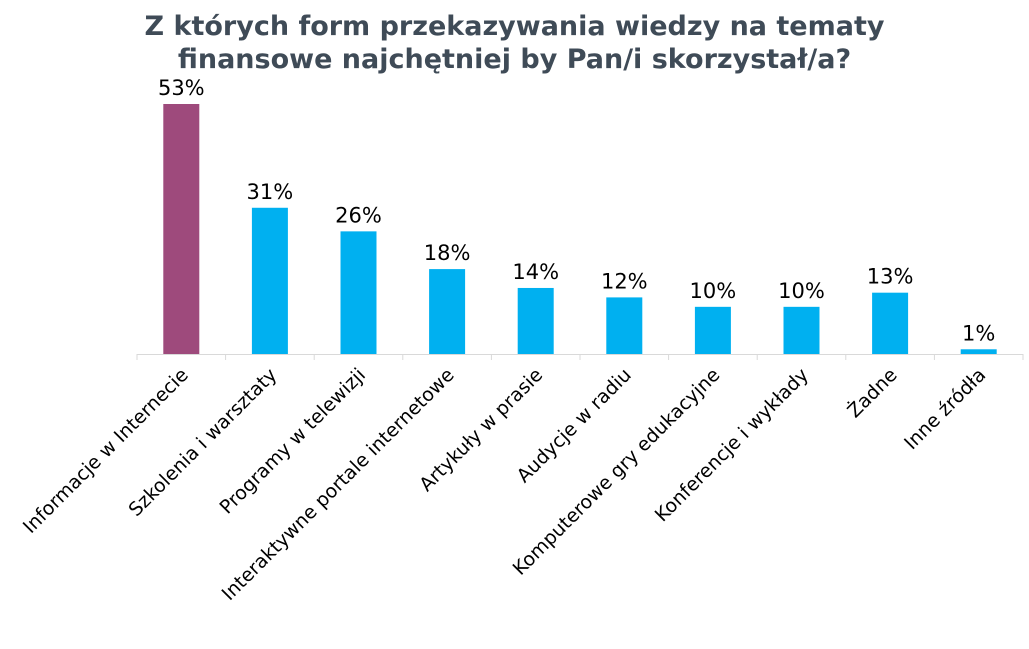 Image resolution: width=1029 pixels, height=649 pixels. What do you see at coordinates (890, 277) in the screenshot?
I see `data-label-9: 13%` at bounding box center [890, 277].